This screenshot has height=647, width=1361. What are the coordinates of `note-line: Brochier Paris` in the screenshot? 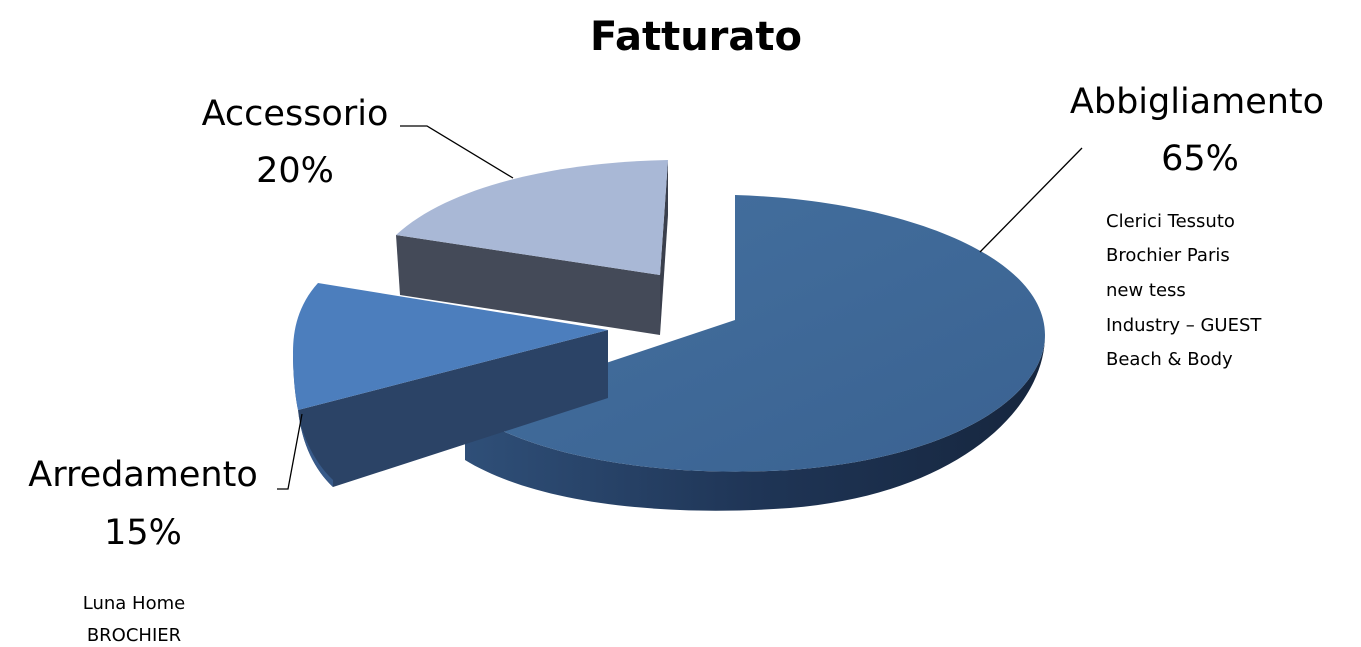 It's located at (1168, 255).